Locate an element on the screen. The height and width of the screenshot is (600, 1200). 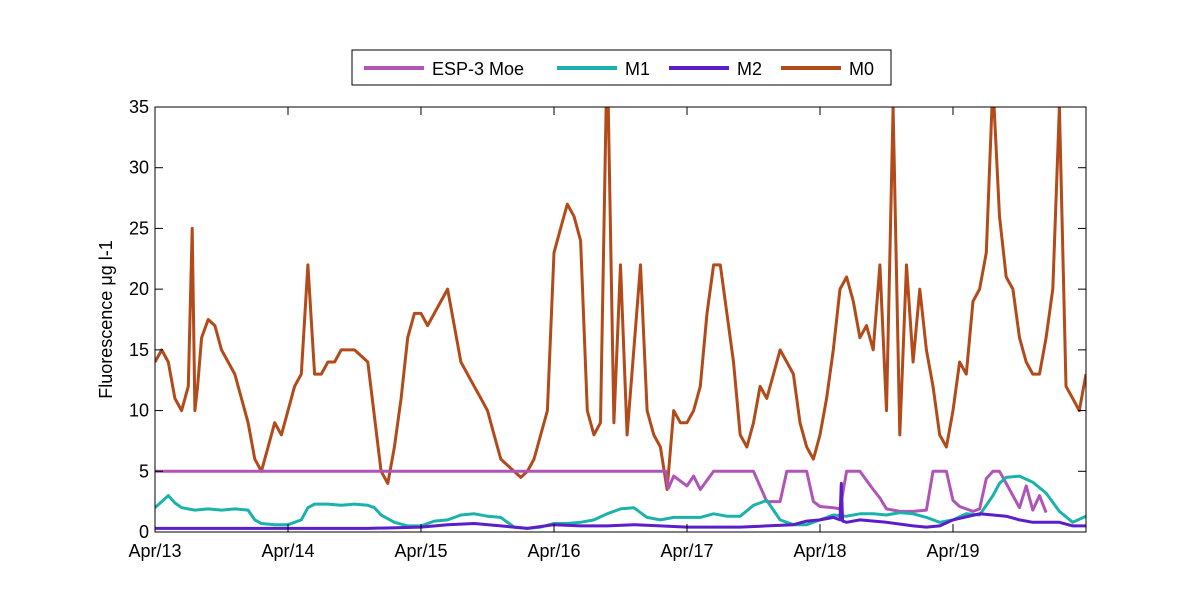
y-tick-label: 25 is located at coordinates (139, 228).